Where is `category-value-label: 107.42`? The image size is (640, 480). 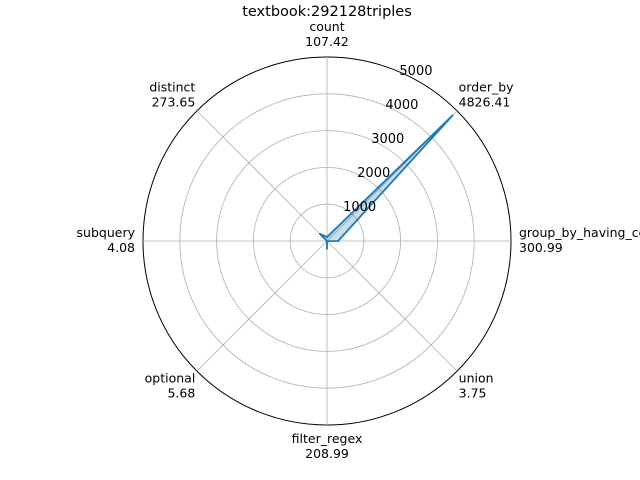
category-value-label: 107.42 is located at coordinates (327, 41).